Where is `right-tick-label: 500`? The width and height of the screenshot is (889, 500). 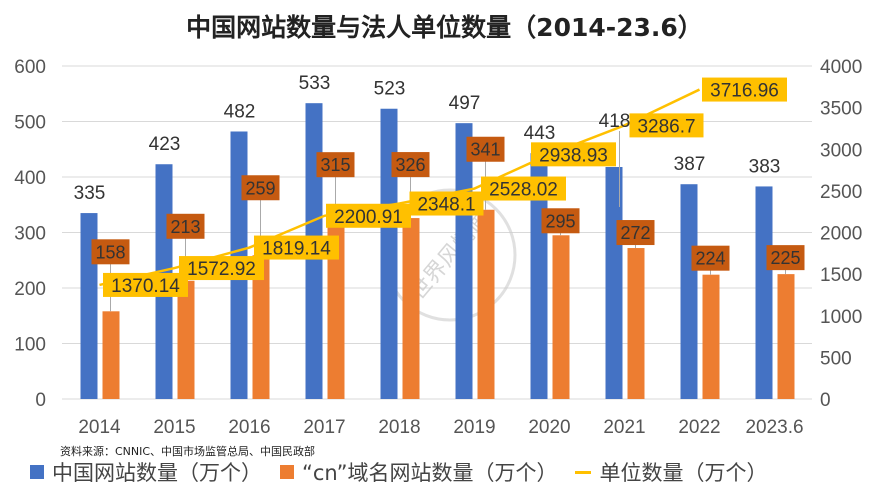
right-tick-label: 500 is located at coordinates (836, 358).